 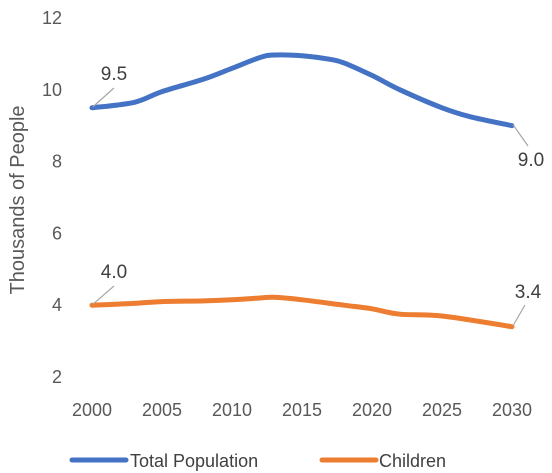 What do you see at coordinates (412, 461) in the screenshot?
I see `legend-label-children: Children` at bounding box center [412, 461].